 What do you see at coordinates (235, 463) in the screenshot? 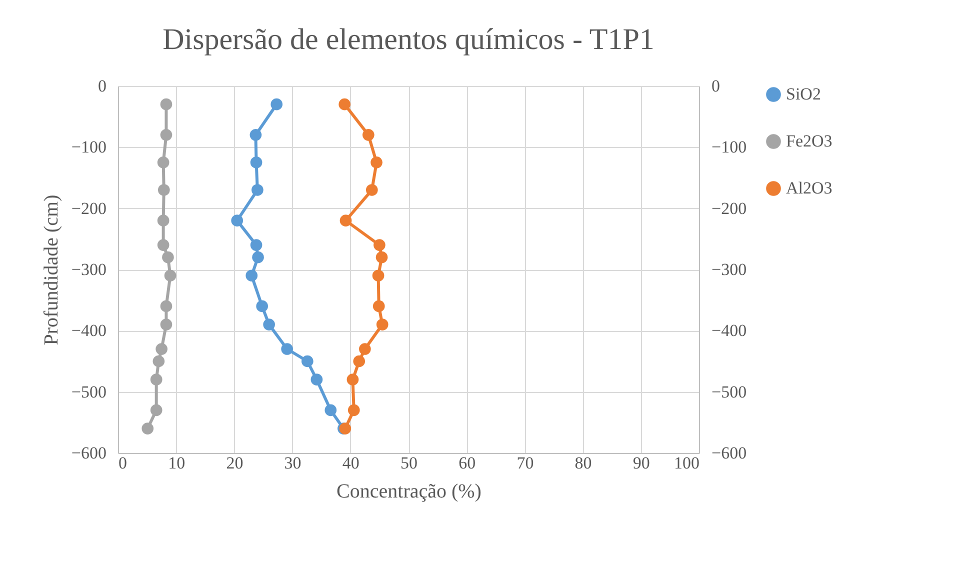
I see `x-tick-label: 20` at bounding box center [235, 463].